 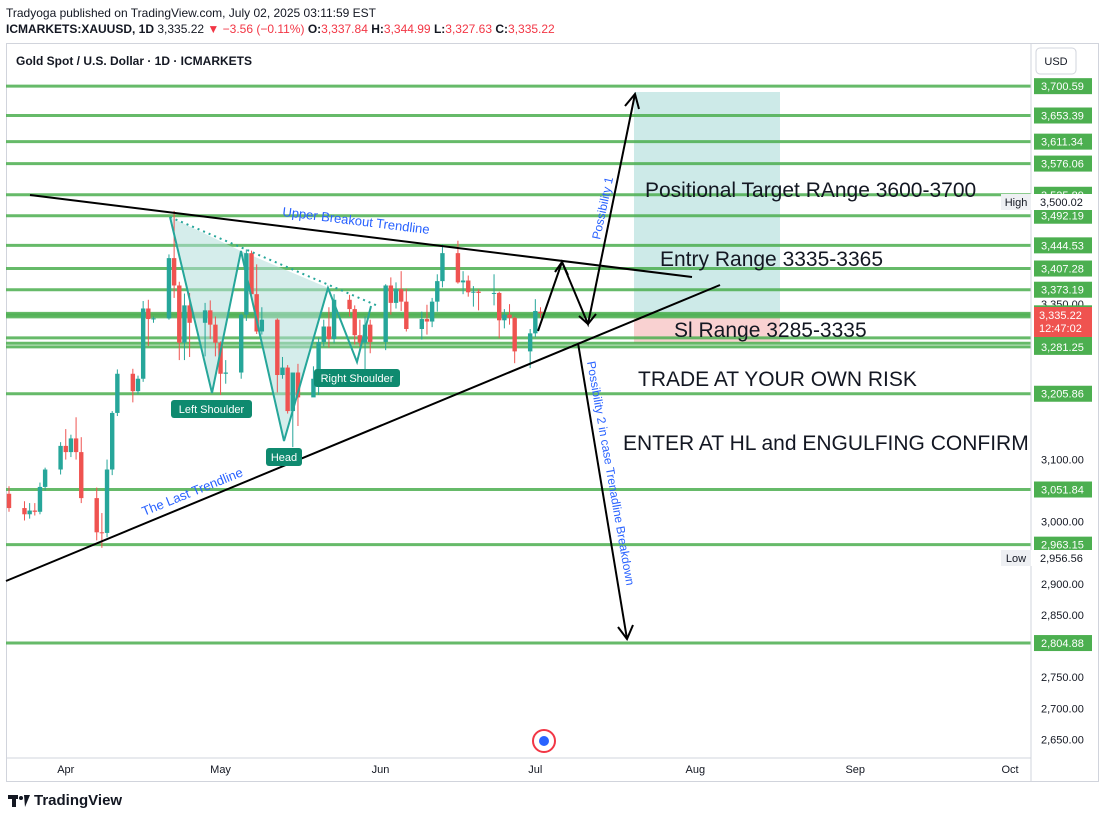 I want to click on price-tick-label: 2,900.00, so click(x=1062, y=585).